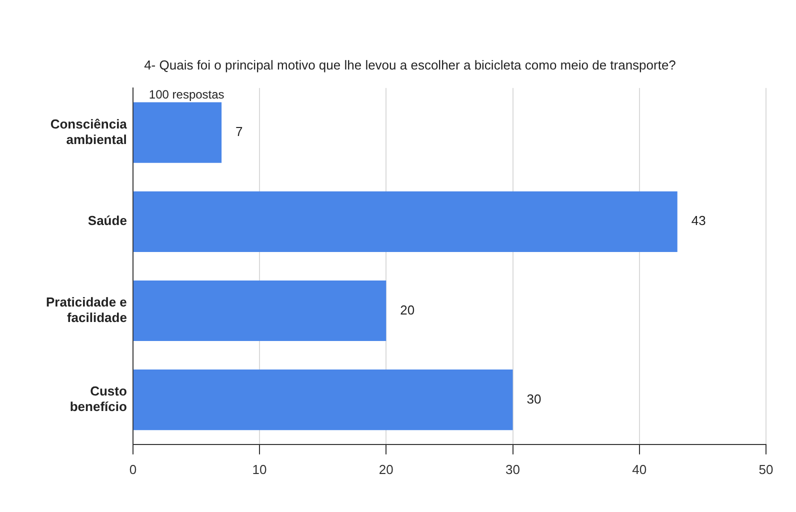 This screenshot has height=512, width=796. I want to click on x-tick-label: 50, so click(766, 469).